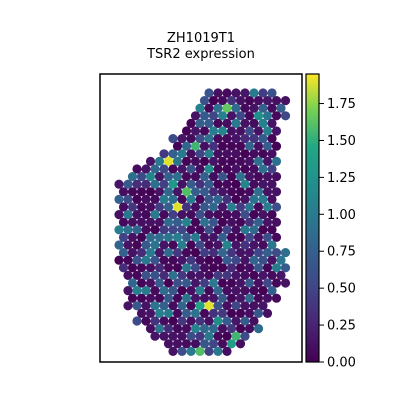  I want to click on colorbar-tick-label: 0.75, so click(341, 252).